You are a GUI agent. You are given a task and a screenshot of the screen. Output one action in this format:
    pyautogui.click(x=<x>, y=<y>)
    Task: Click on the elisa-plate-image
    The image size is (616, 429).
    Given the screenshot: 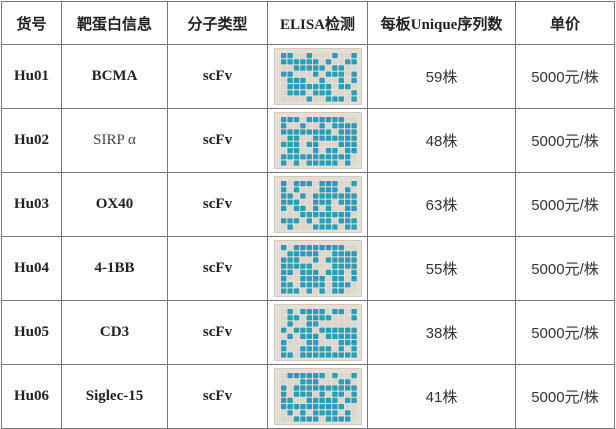 What is the action you would take?
    pyautogui.click(x=317, y=268)
    